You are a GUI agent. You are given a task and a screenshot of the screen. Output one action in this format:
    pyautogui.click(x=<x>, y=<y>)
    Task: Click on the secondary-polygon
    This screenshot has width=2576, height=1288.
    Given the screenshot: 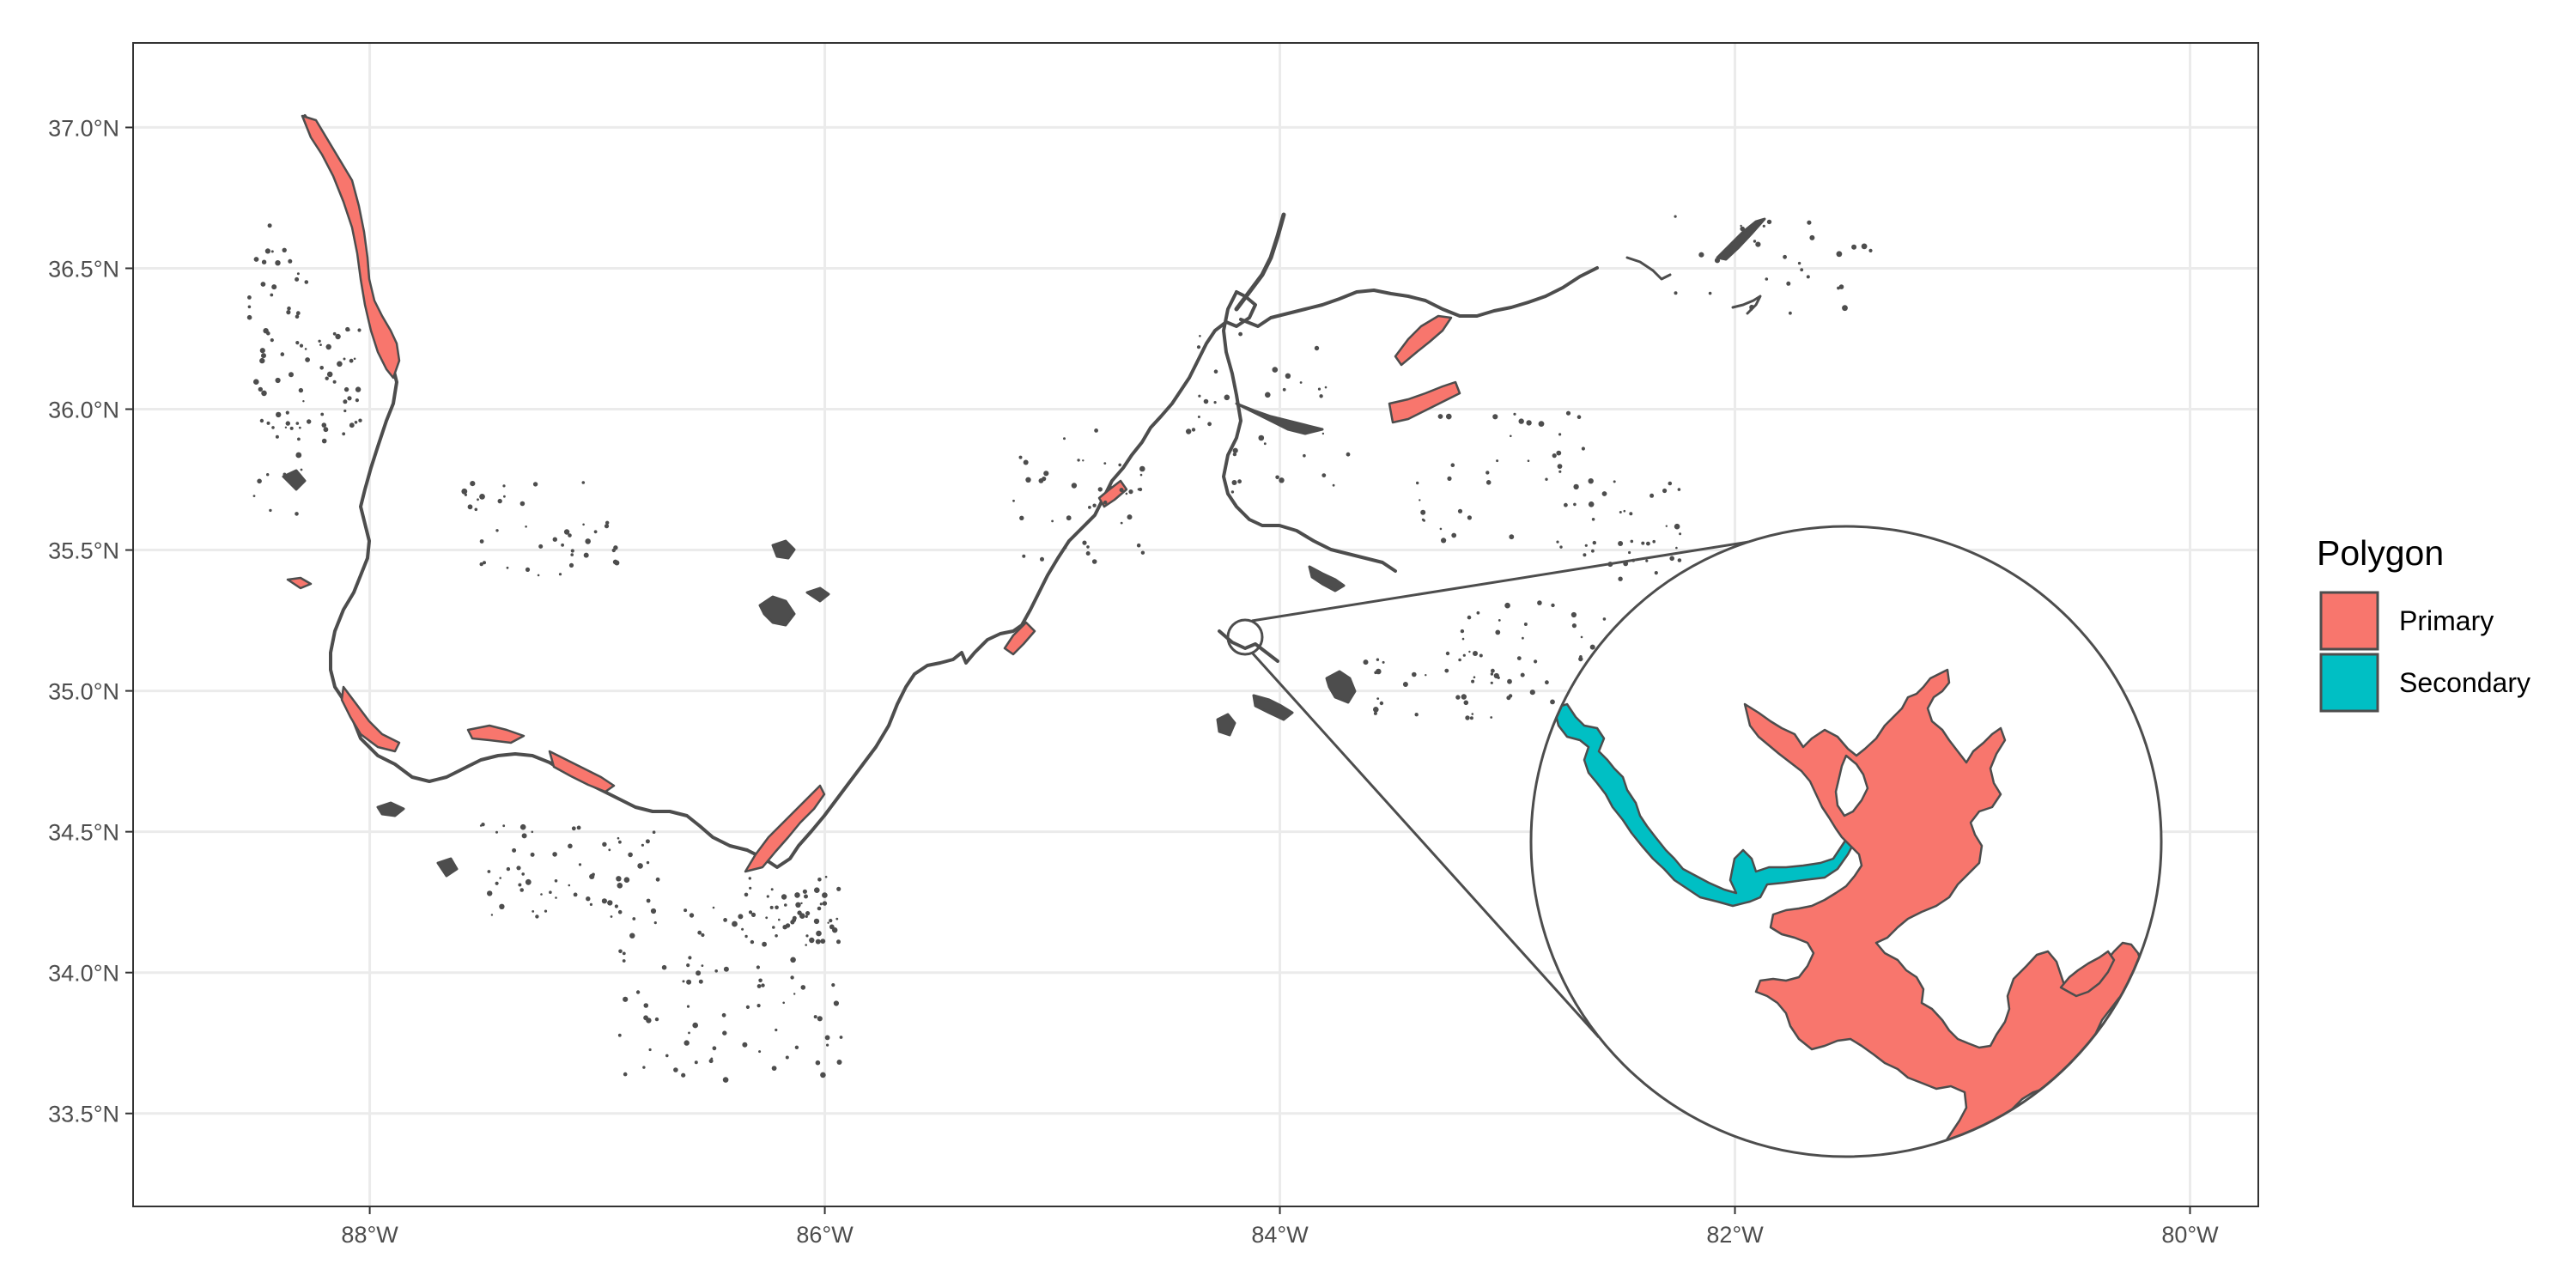 What is the action you would take?
    pyautogui.click(x=1704, y=805)
    